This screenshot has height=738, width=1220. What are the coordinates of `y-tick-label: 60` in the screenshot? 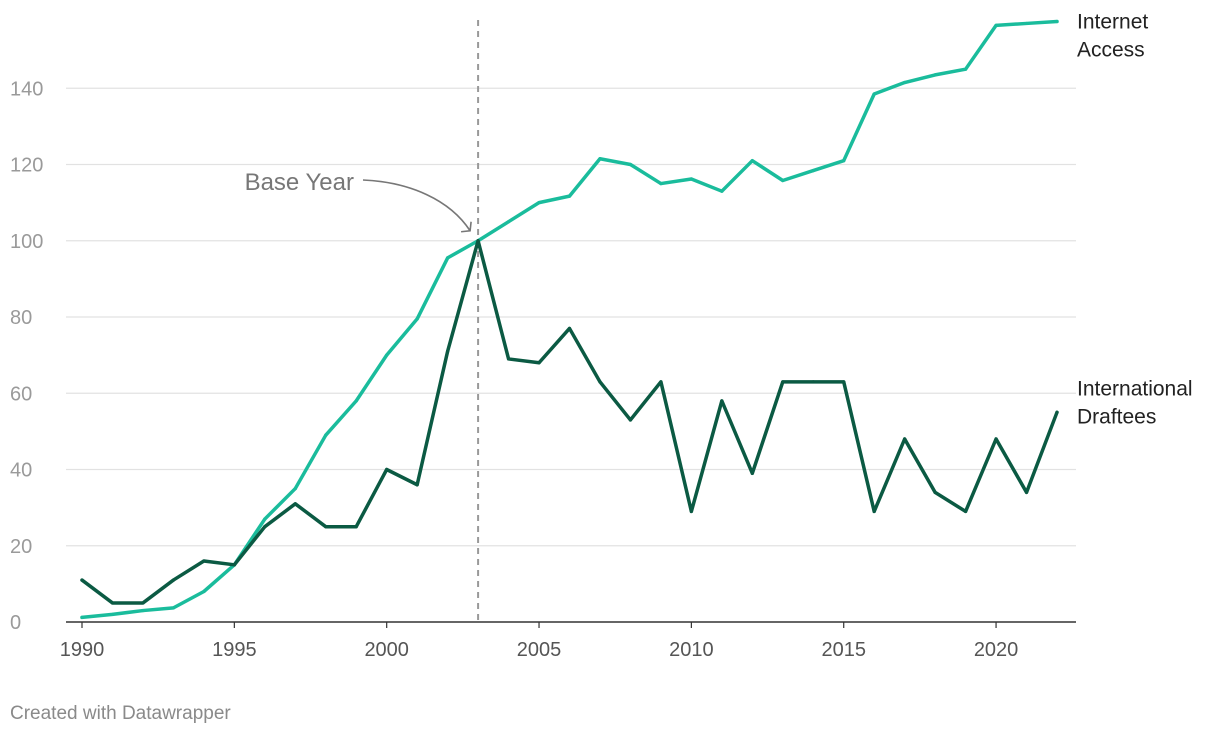 It's located at (21, 394).